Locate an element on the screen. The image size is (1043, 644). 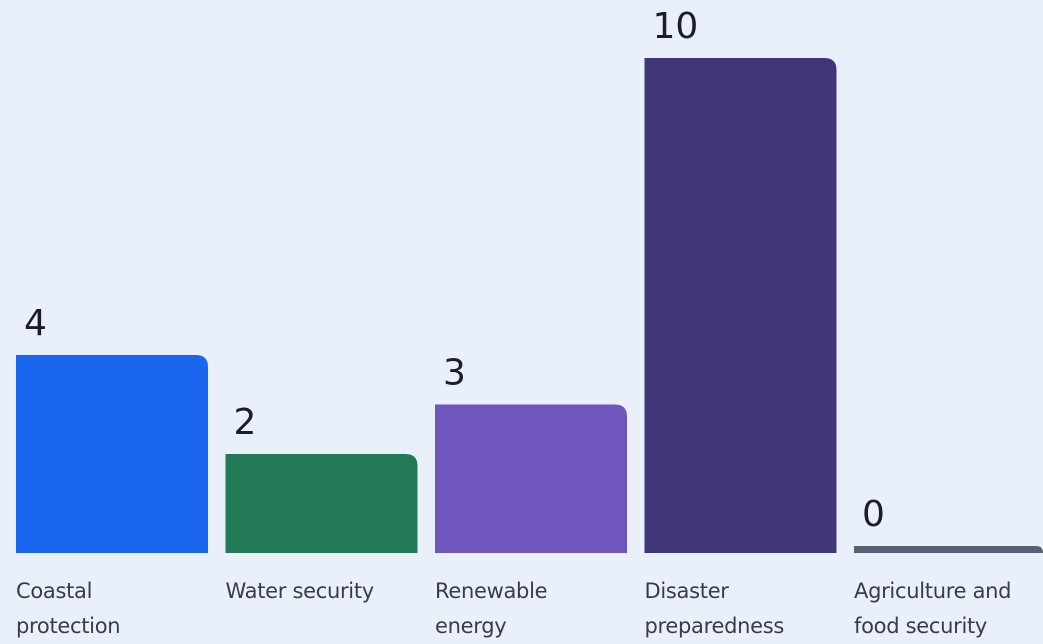
category-label: Agriculture and food security is located at coordinates (933, 608).